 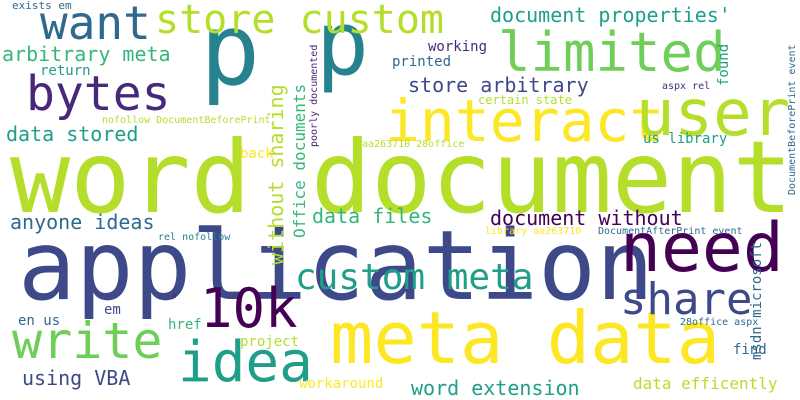 What do you see at coordinates (670, 231) in the screenshot?
I see `word: DocumentAfterPrint event` at bounding box center [670, 231].